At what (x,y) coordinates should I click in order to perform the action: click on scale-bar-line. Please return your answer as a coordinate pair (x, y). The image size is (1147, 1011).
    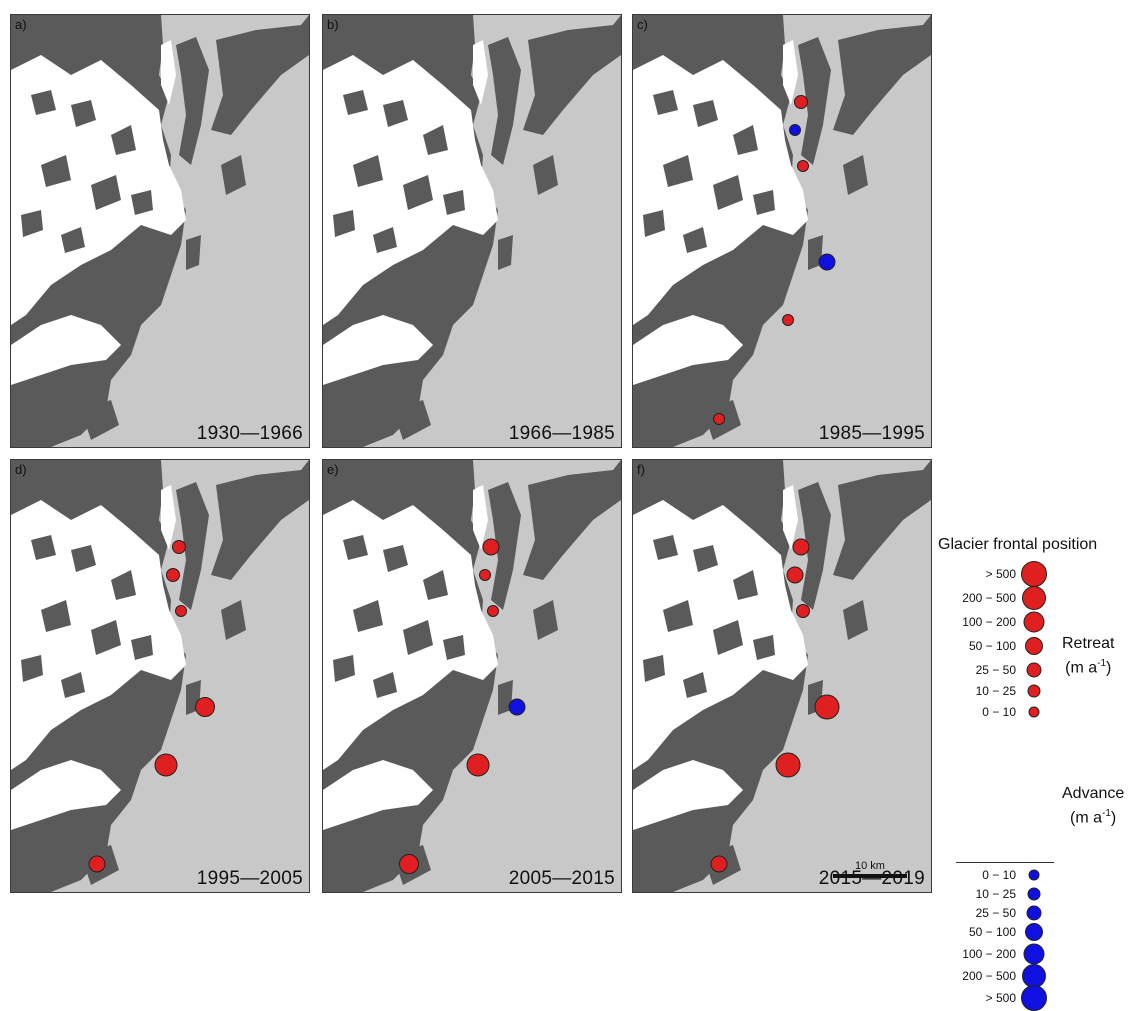
    Looking at the image, I should click on (870, 876).